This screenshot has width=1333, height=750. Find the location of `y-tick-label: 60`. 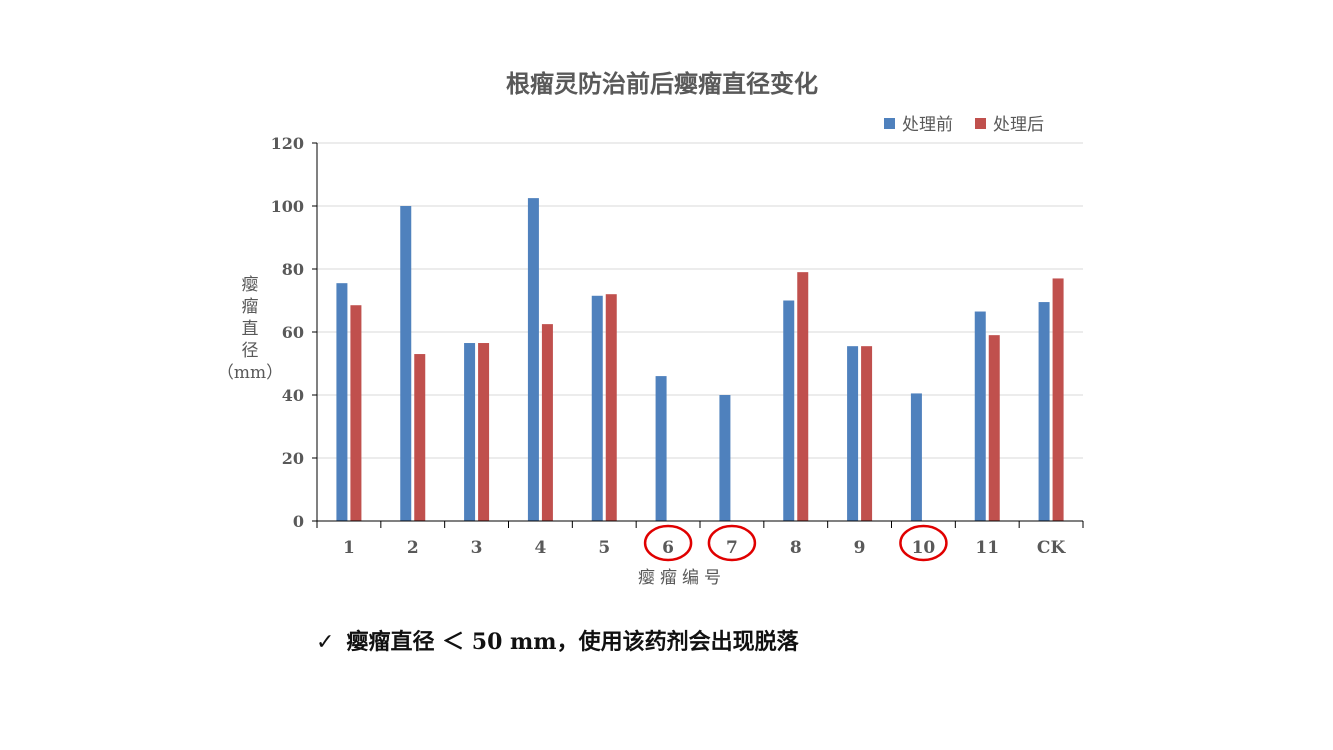

y-tick-label: 60 is located at coordinates (293, 332).